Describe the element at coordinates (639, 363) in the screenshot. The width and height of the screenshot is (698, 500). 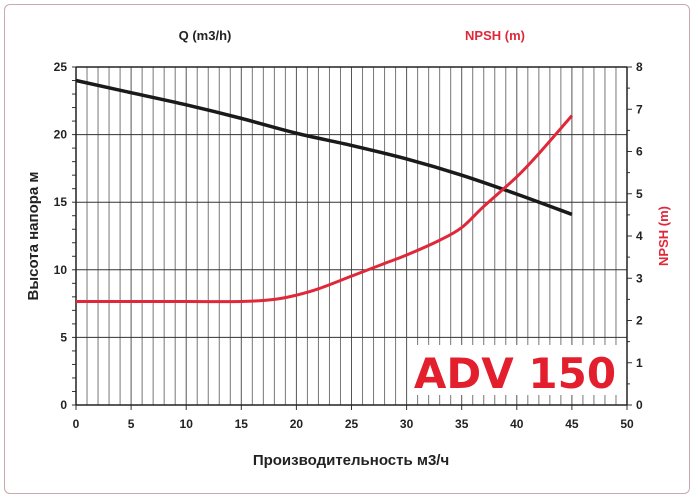
I see `y2-tick-label: 1` at that location.